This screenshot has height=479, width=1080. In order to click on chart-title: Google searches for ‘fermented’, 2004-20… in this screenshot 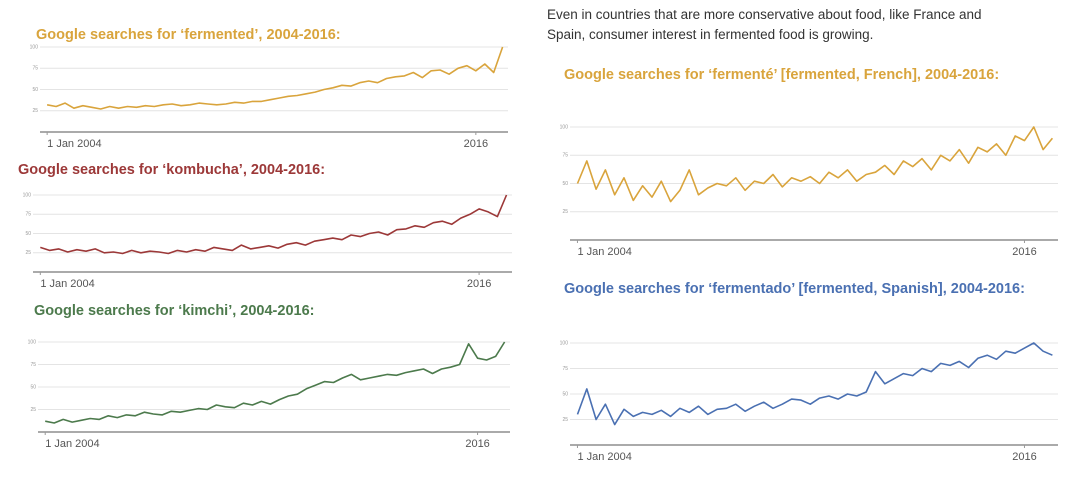, I will do `click(188, 35)`.